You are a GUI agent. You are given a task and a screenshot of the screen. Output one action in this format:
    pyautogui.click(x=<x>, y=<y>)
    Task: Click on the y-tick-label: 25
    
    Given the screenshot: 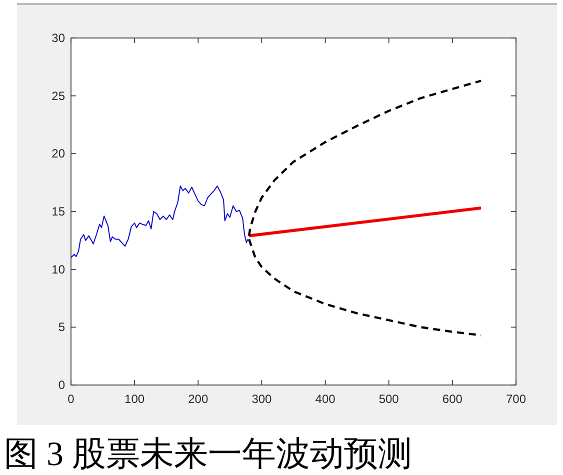 What is the action you would take?
    pyautogui.click(x=59, y=95)
    